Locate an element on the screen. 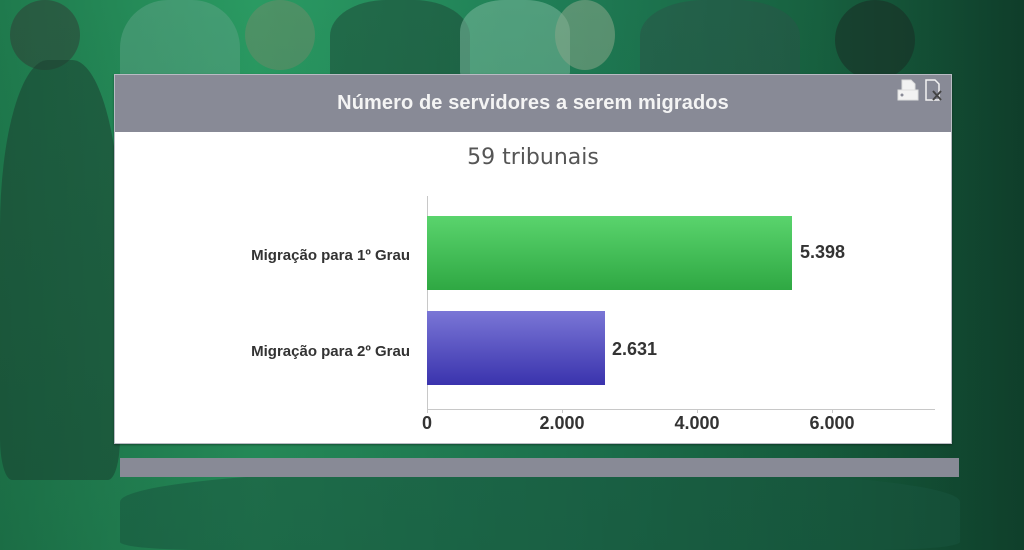  chart-title: Número de servidores a serem migrados is located at coordinates (533, 103).